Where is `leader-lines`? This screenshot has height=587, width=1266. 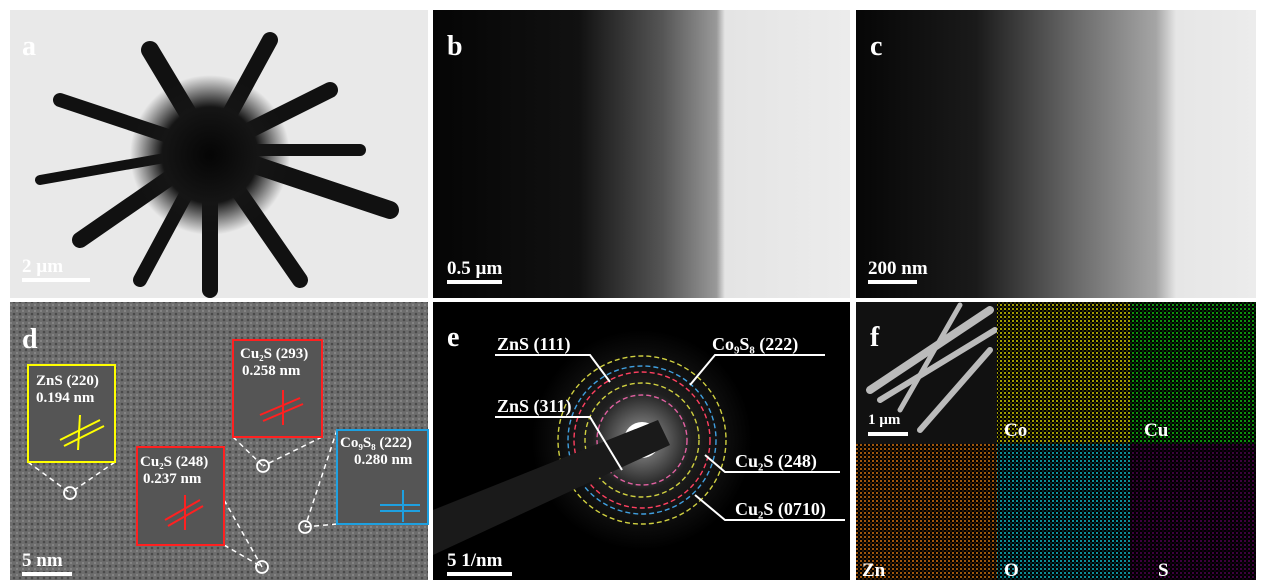
leader-lines is located at coordinates (670, 437).